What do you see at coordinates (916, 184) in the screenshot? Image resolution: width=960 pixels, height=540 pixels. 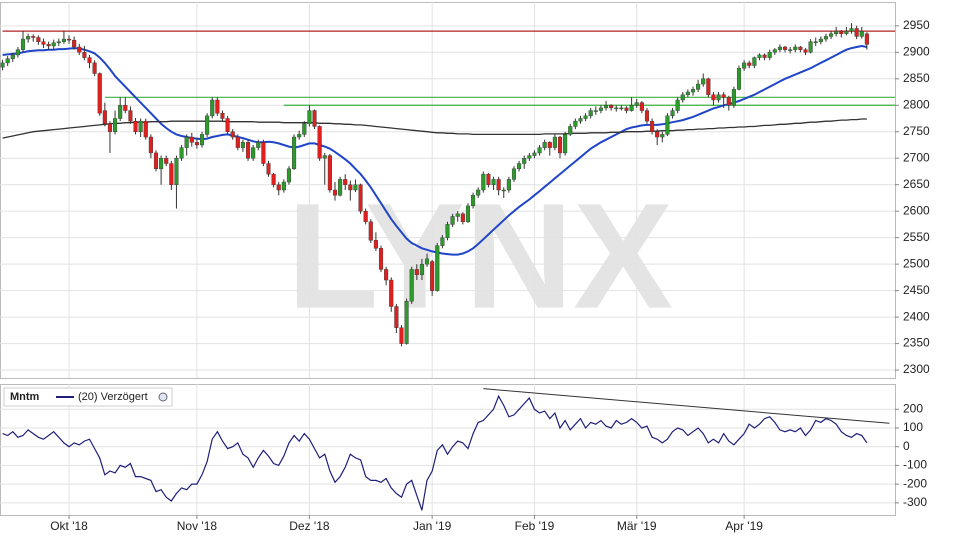 I see `y-tick-label: 2650` at bounding box center [916, 184].